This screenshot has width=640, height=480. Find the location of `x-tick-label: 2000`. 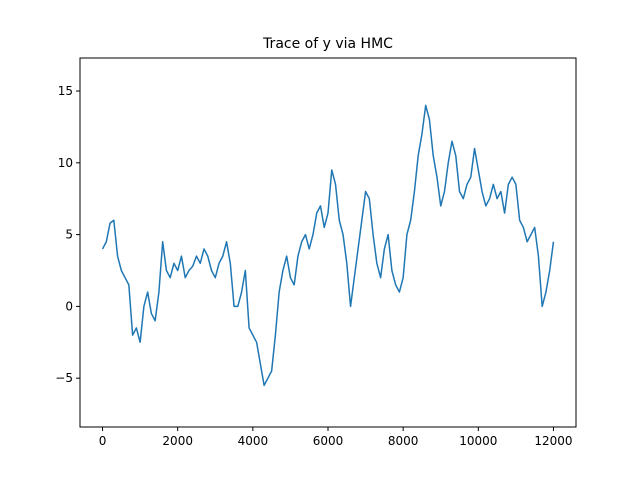

x-tick-label: 2000 is located at coordinates (177, 441).